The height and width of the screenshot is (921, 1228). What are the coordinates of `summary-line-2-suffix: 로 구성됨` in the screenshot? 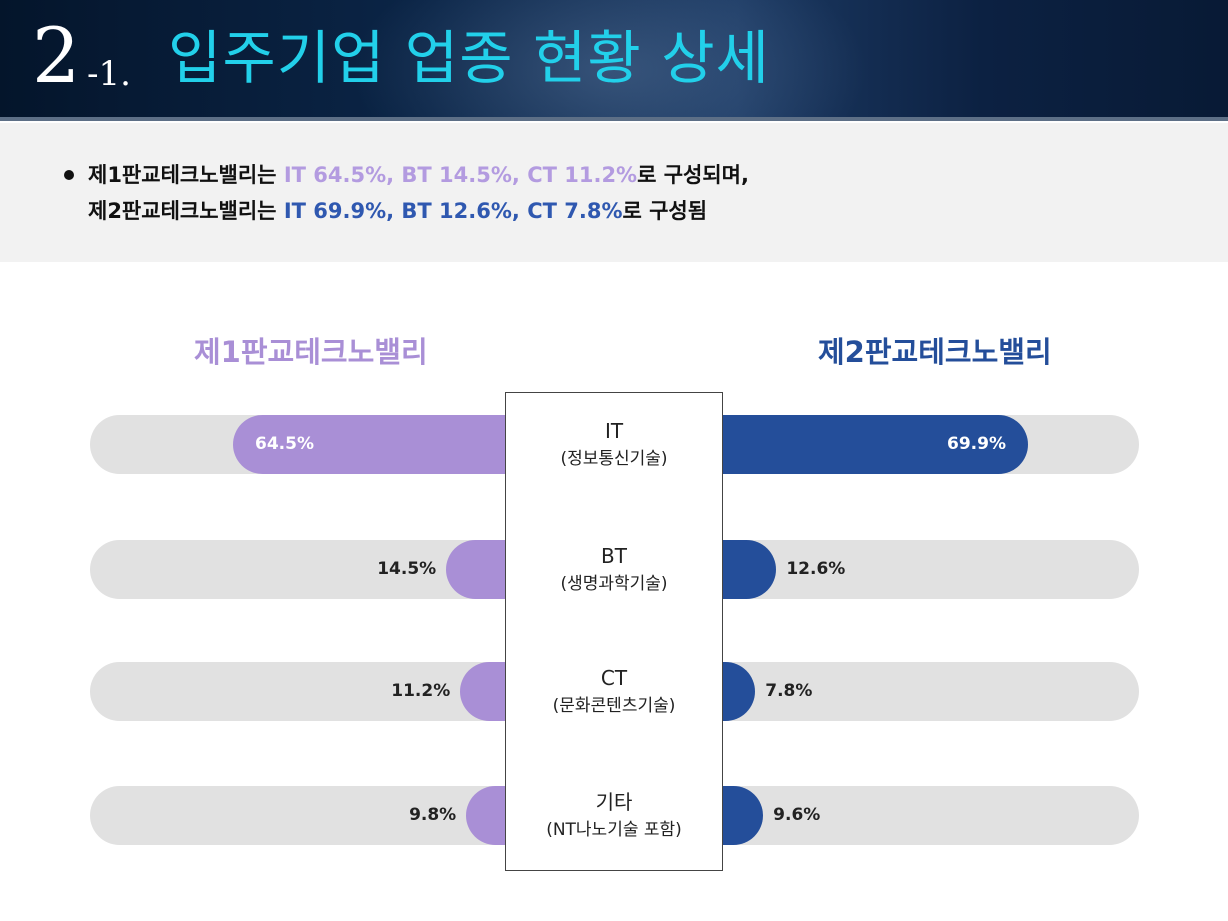 It's located at (665, 211).